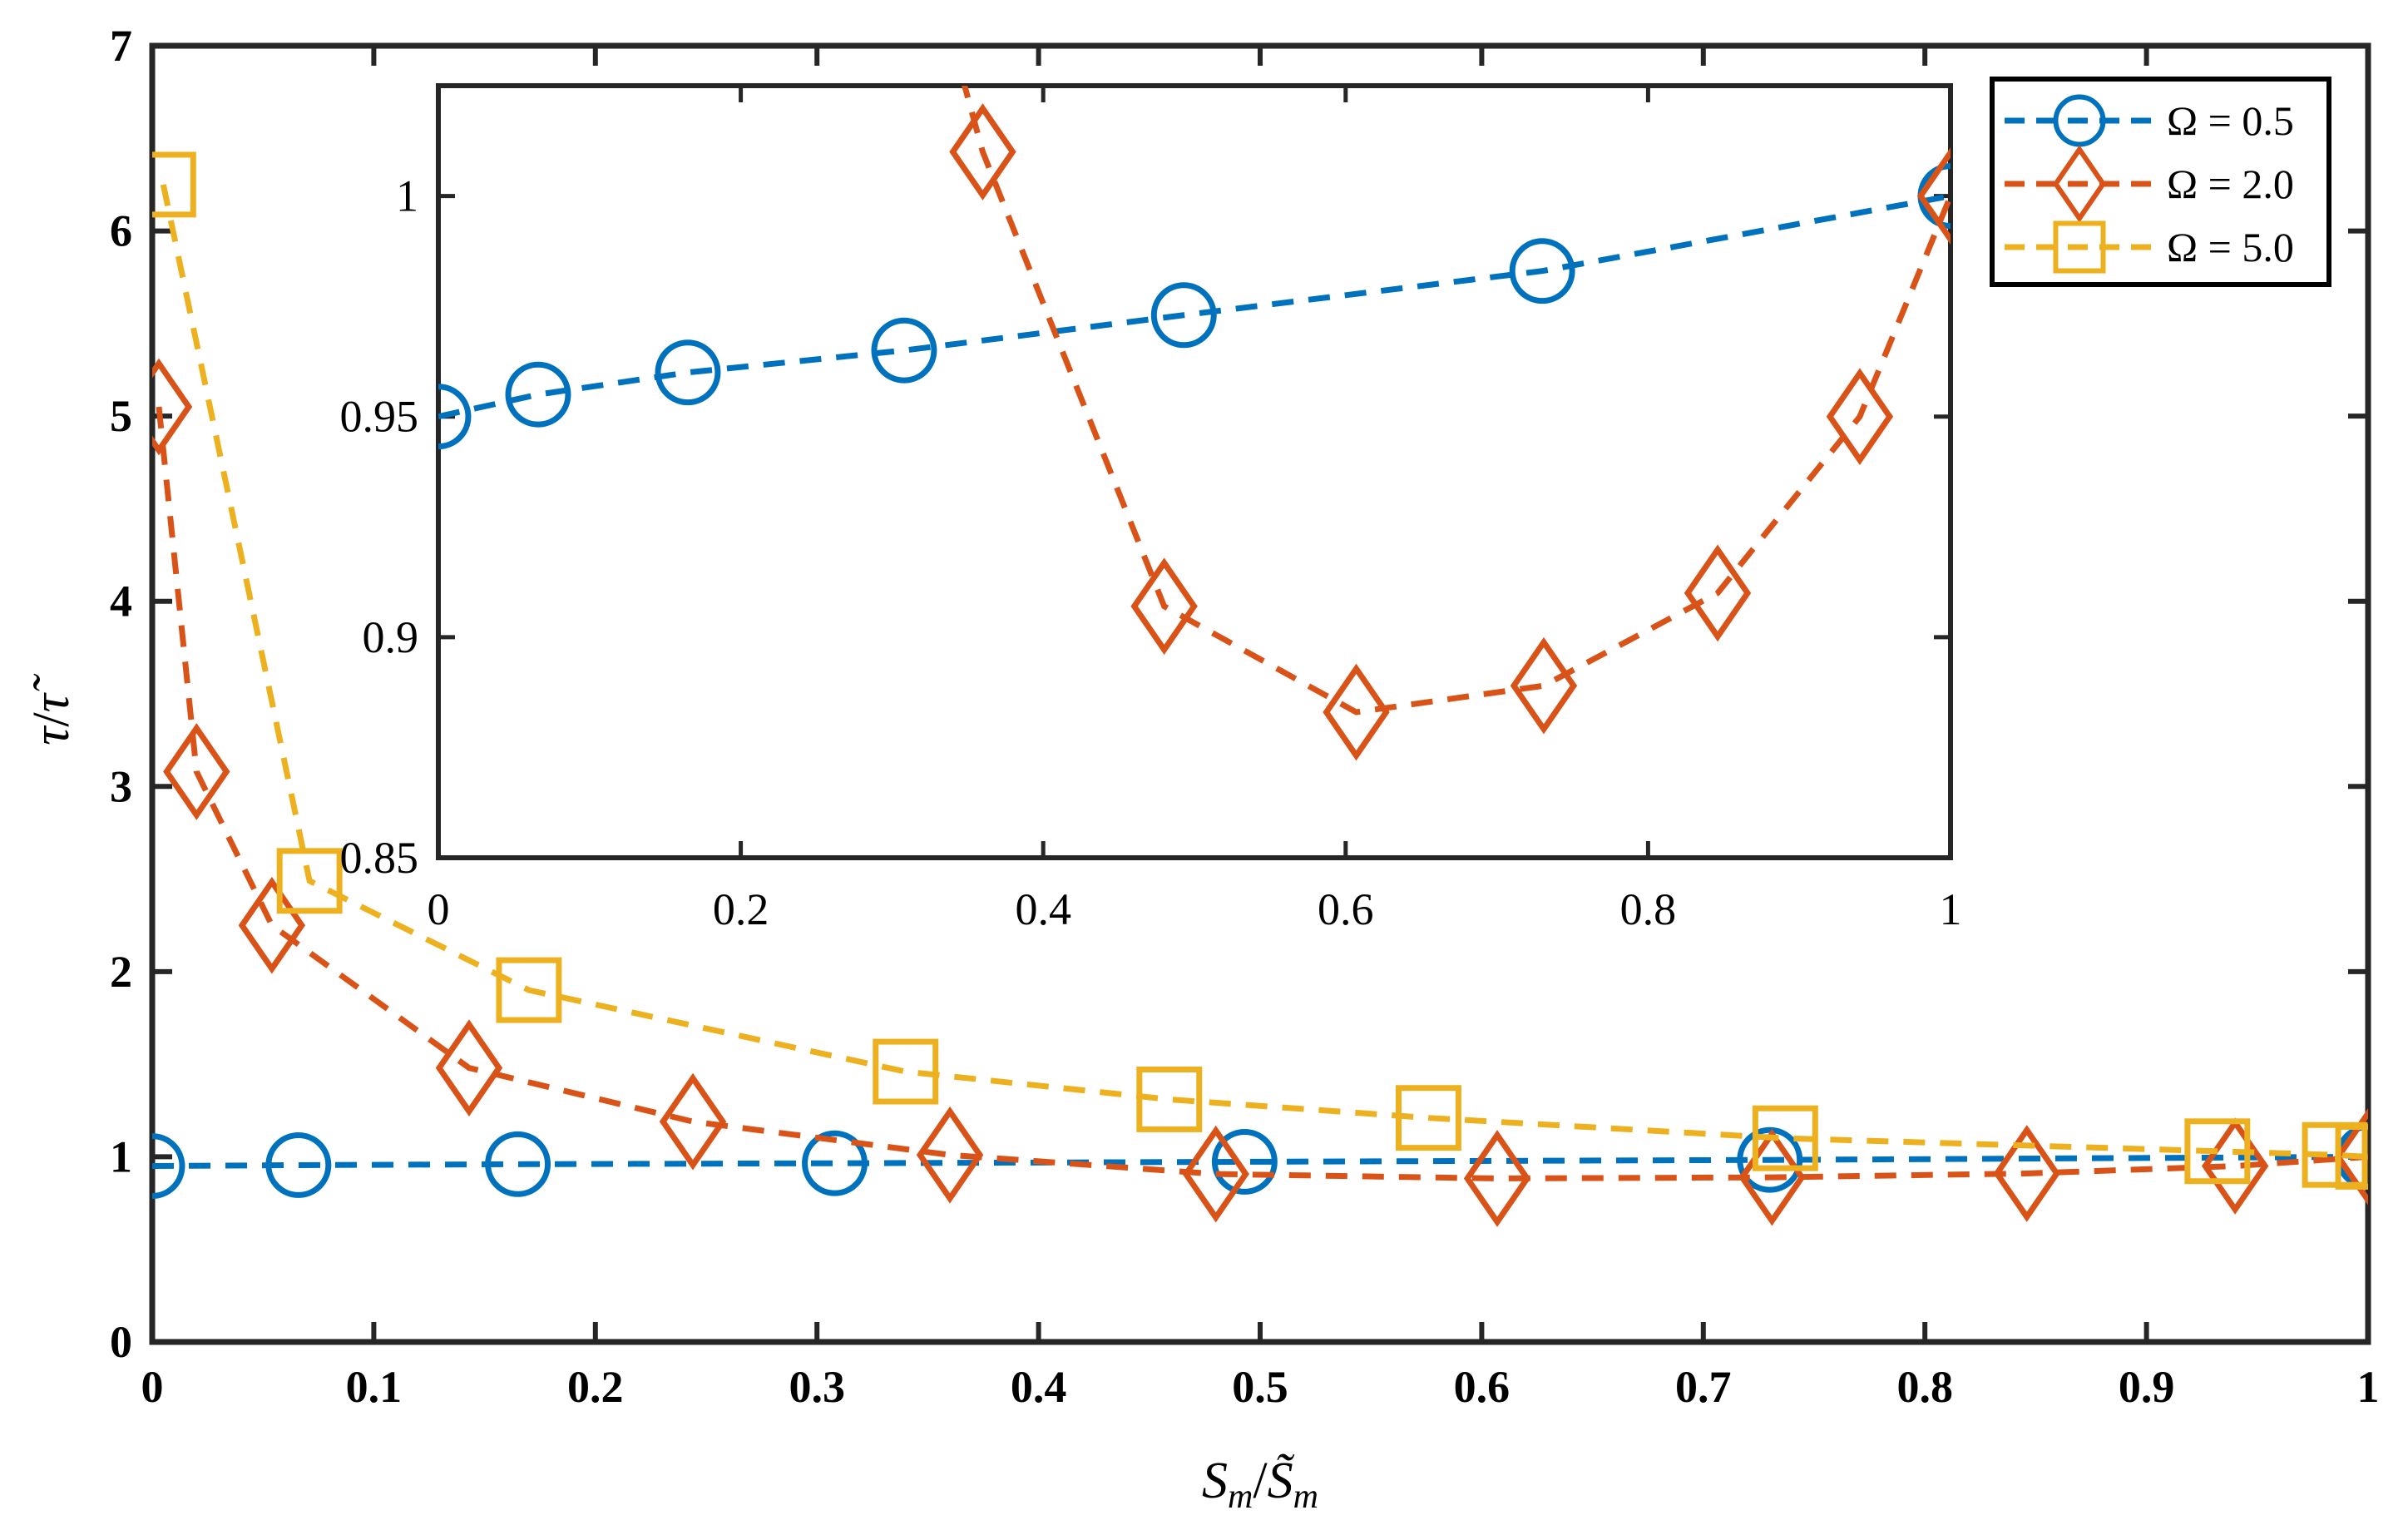 Image resolution: width=2408 pixels, height=1525 pixels. I want to click on main-xtick-label: 0.2, so click(595, 1387).